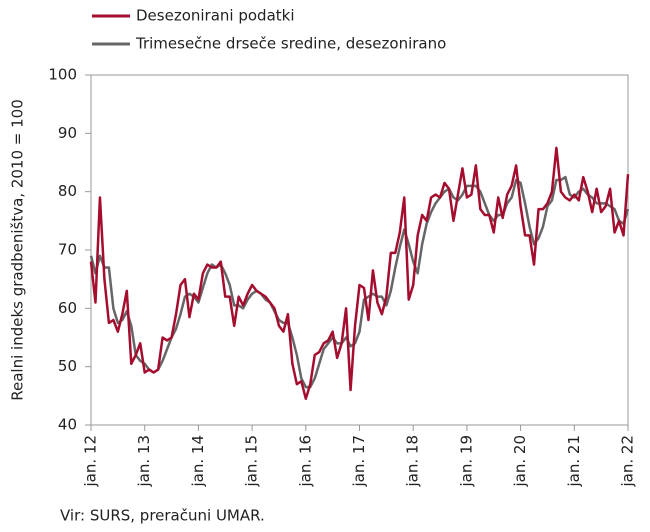  Describe the element at coordinates (62, 75) in the screenshot. I see `y-tick-label: 100` at that location.